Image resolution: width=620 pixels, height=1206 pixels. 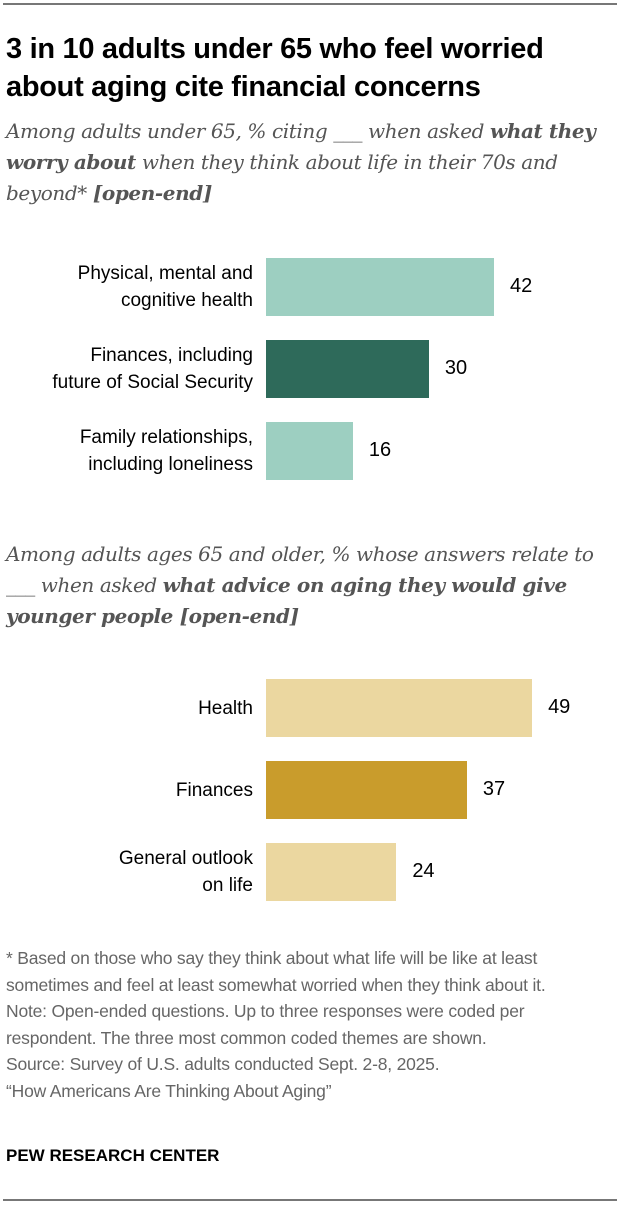 I want to click on category-label: General outlook on life, so click(x=186, y=872).